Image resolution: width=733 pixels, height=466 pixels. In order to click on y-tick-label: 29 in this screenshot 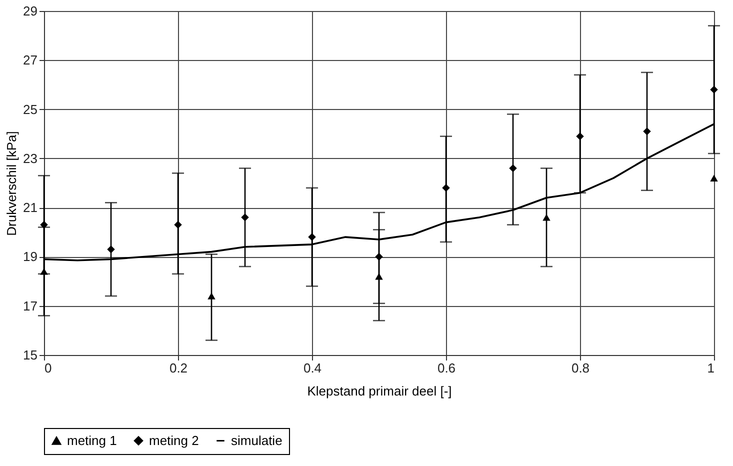, I will do `click(30, 11)`.